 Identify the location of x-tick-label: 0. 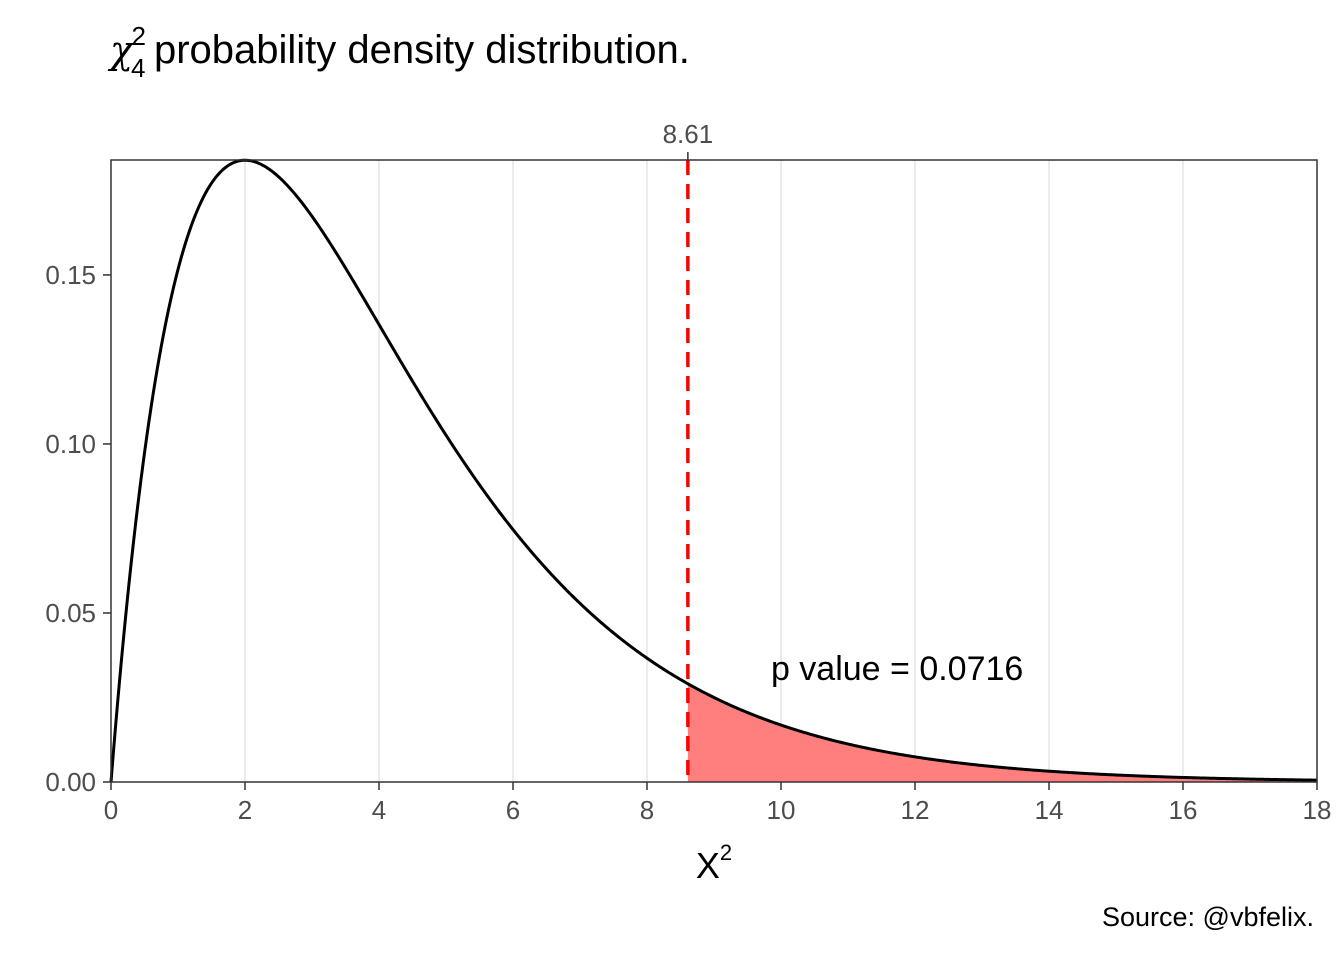
(111, 810).